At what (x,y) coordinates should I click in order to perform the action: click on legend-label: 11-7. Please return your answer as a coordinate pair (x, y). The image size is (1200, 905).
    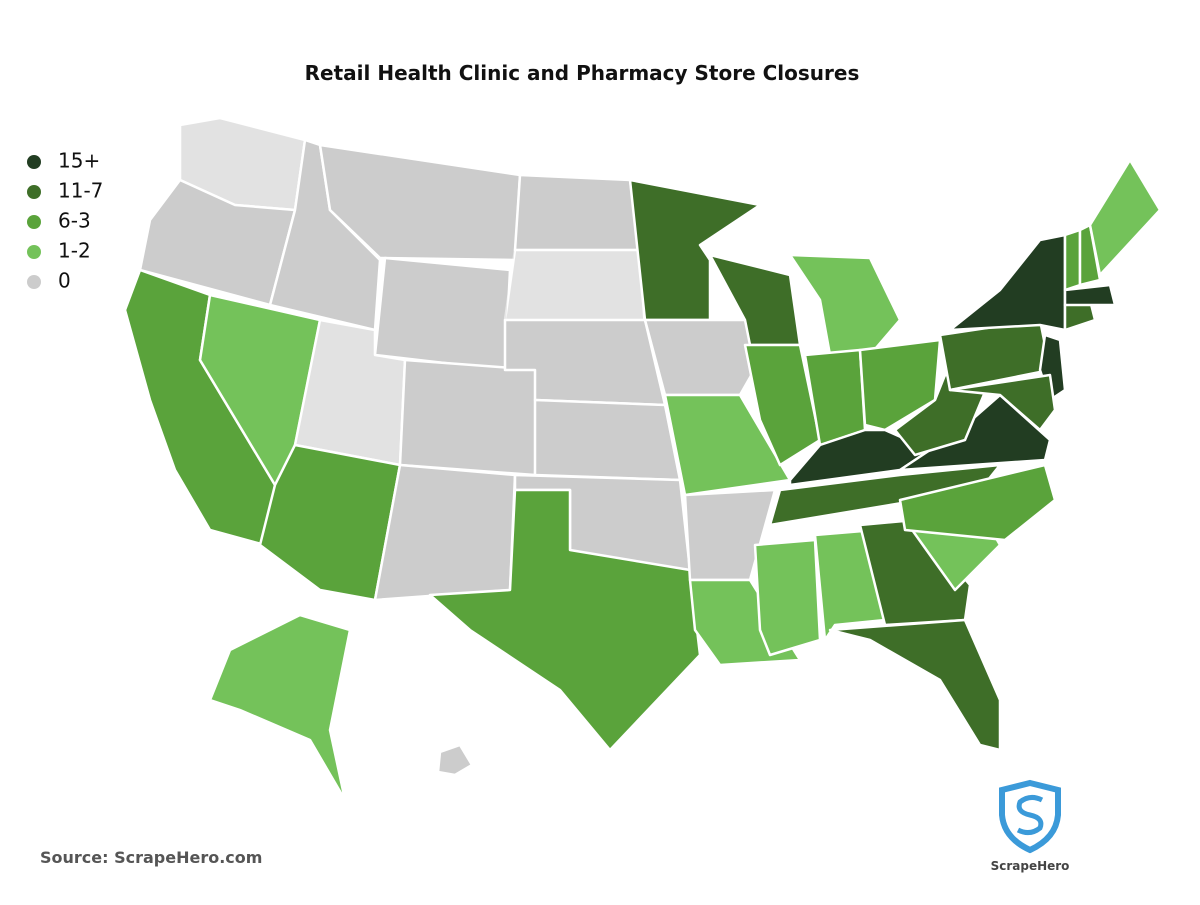
    Looking at the image, I should click on (80, 191).